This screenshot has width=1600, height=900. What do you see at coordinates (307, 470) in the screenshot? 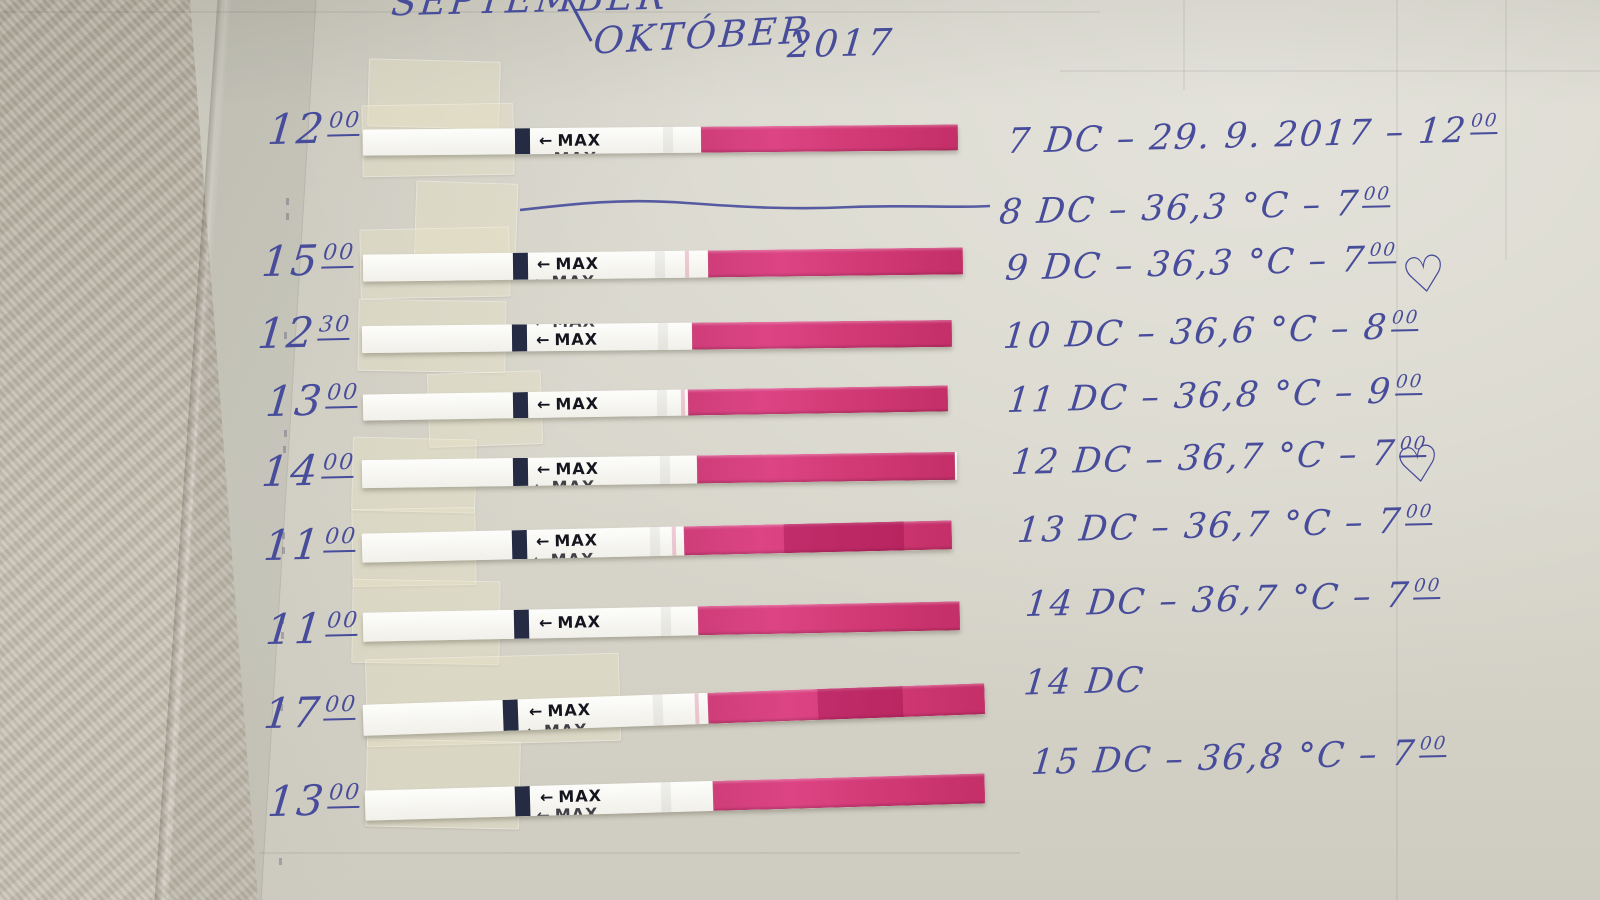
I see `time-label: 1400` at bounding box center [307, 470].